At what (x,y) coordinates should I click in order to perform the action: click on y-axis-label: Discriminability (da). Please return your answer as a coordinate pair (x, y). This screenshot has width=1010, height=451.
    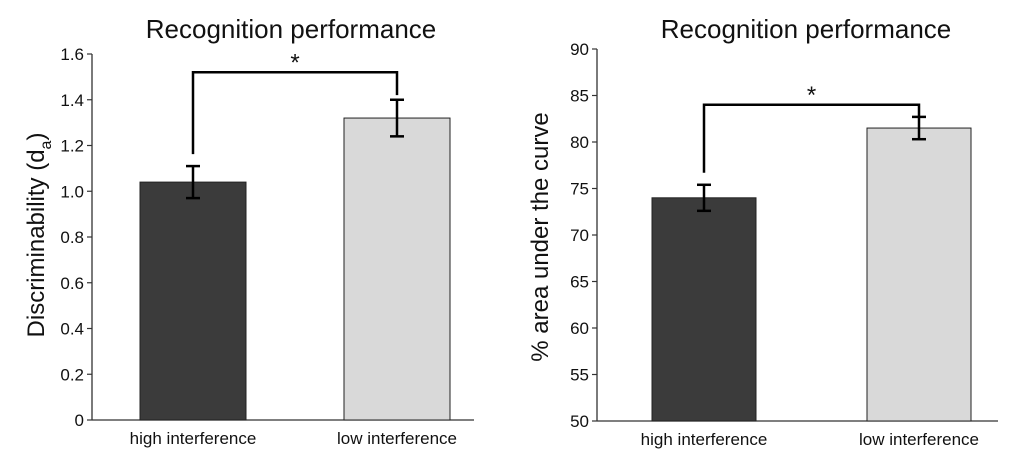
    Looking at the image, I should click on (39, 235).